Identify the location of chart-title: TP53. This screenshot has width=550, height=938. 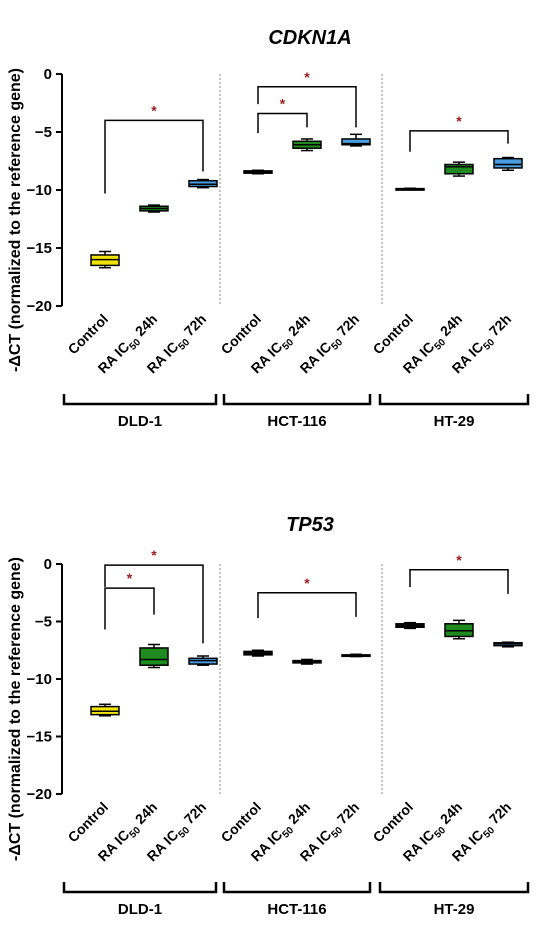
(310, 525).